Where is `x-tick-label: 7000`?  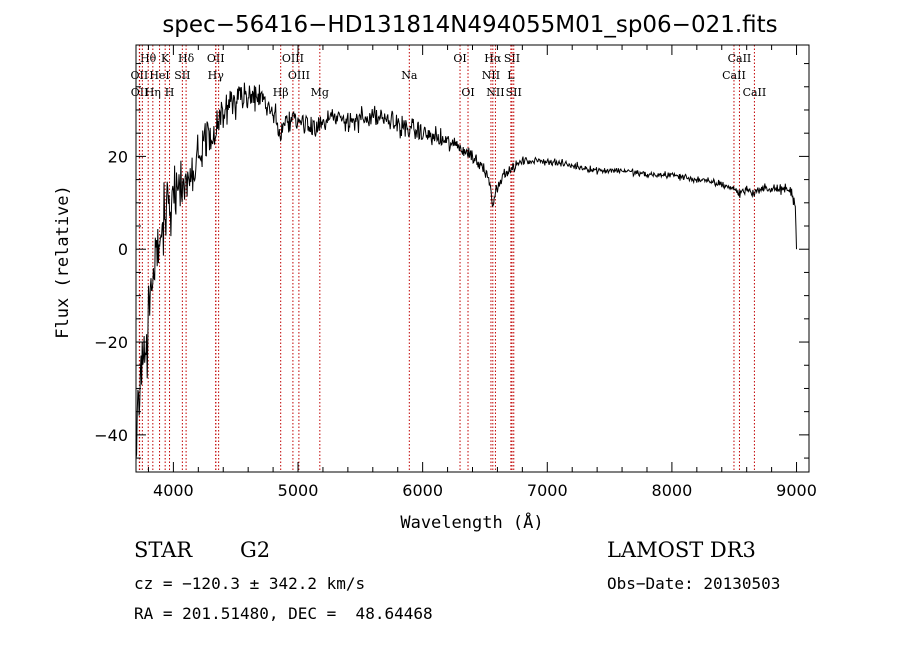 x-tick-label: 7000 is located at coordinates (547, 490).